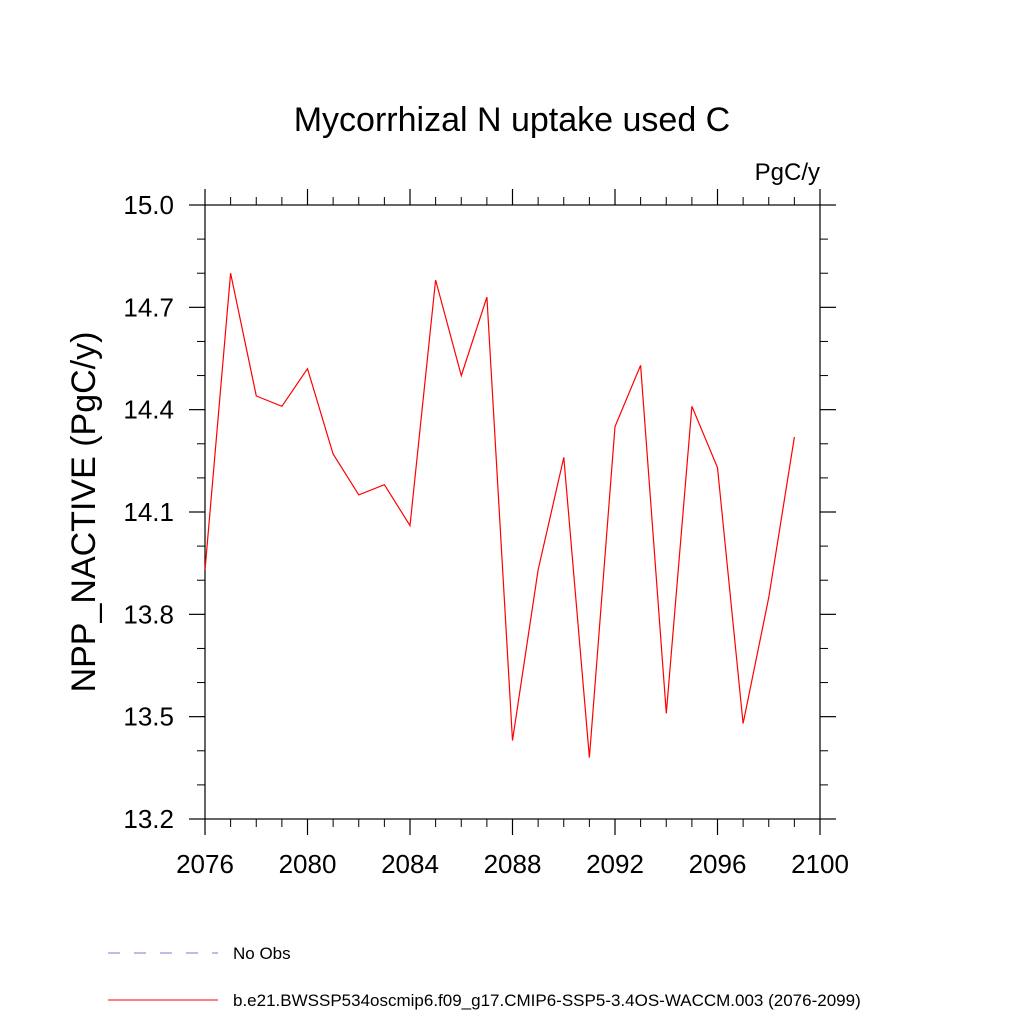  I want to click on x-tick-label: 2080, so click(308, 864).